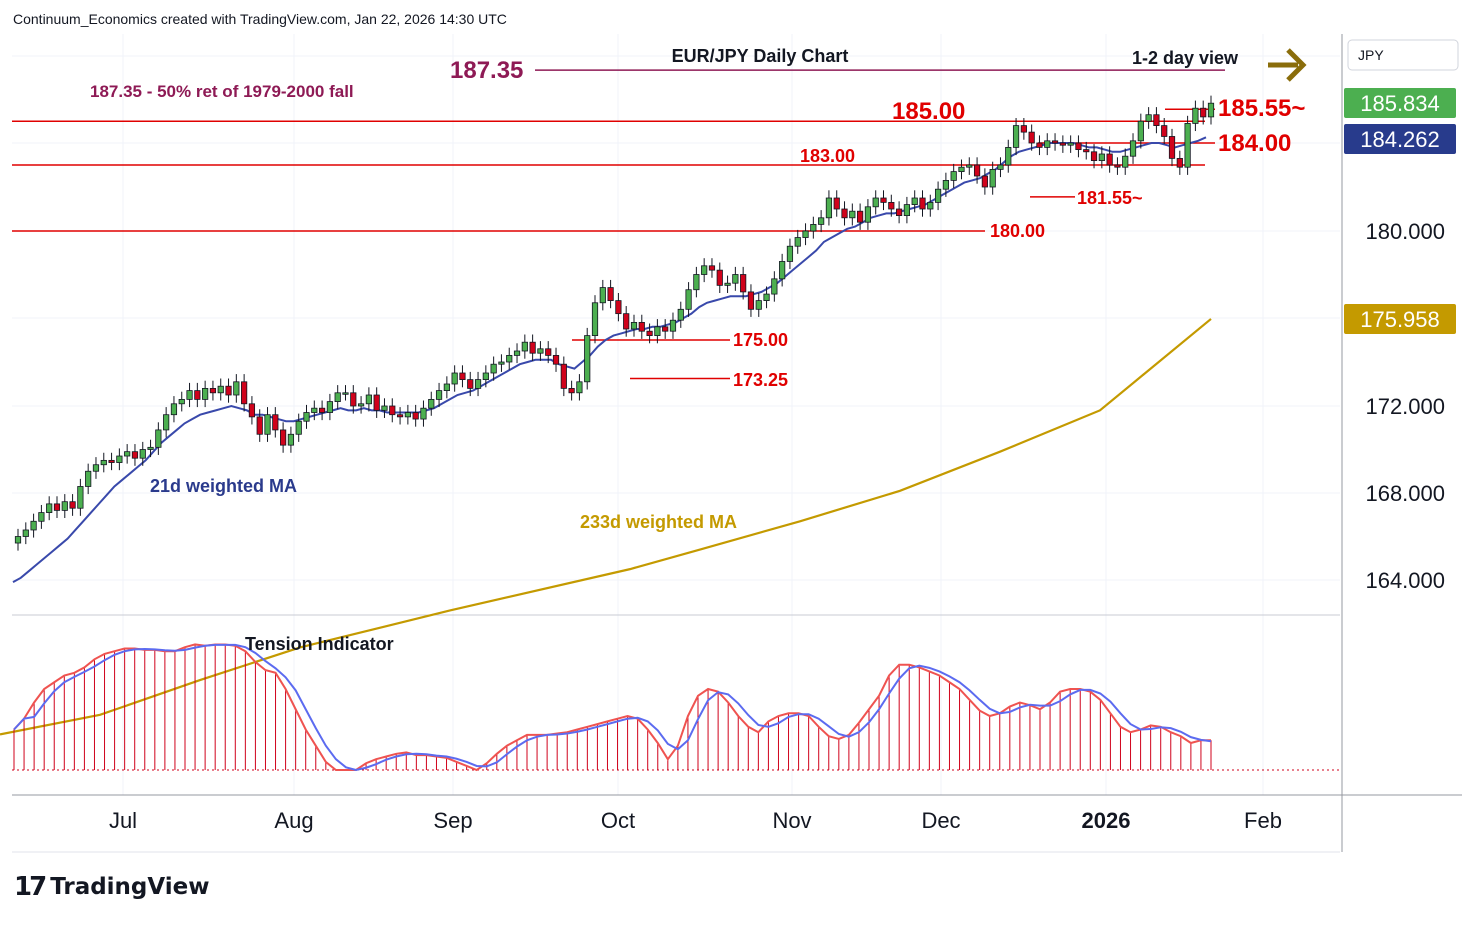  Describe the element at coordinates (760, 56) in the screenshot. I see `chart-title: EUR/JPY Daily Chart` at that location.